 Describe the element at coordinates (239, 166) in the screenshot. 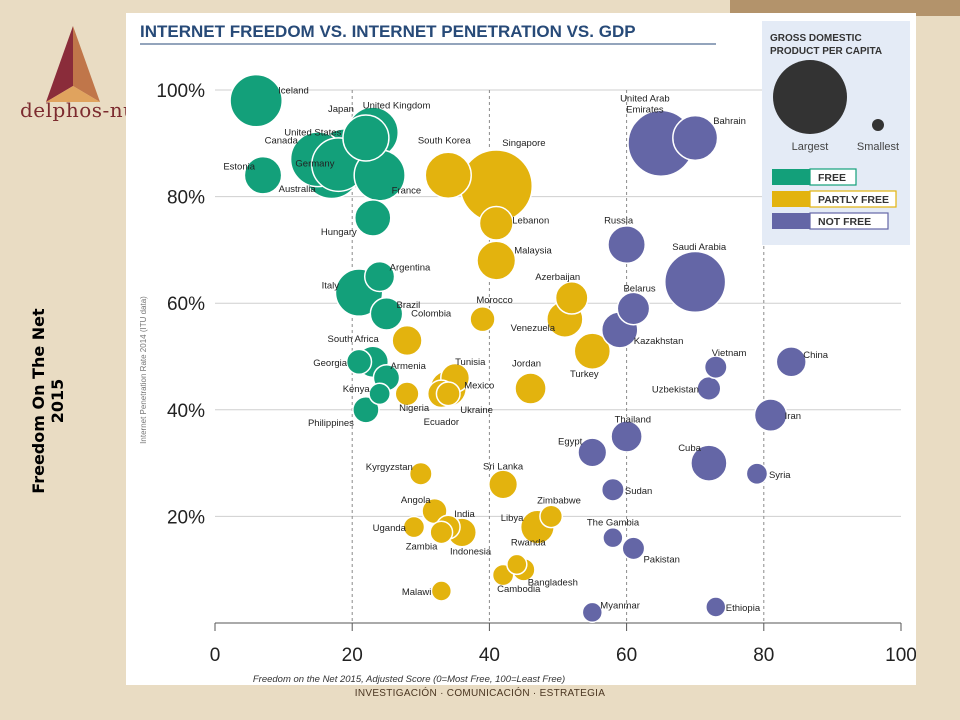

I see `label-estonia: Estonia` at that location.